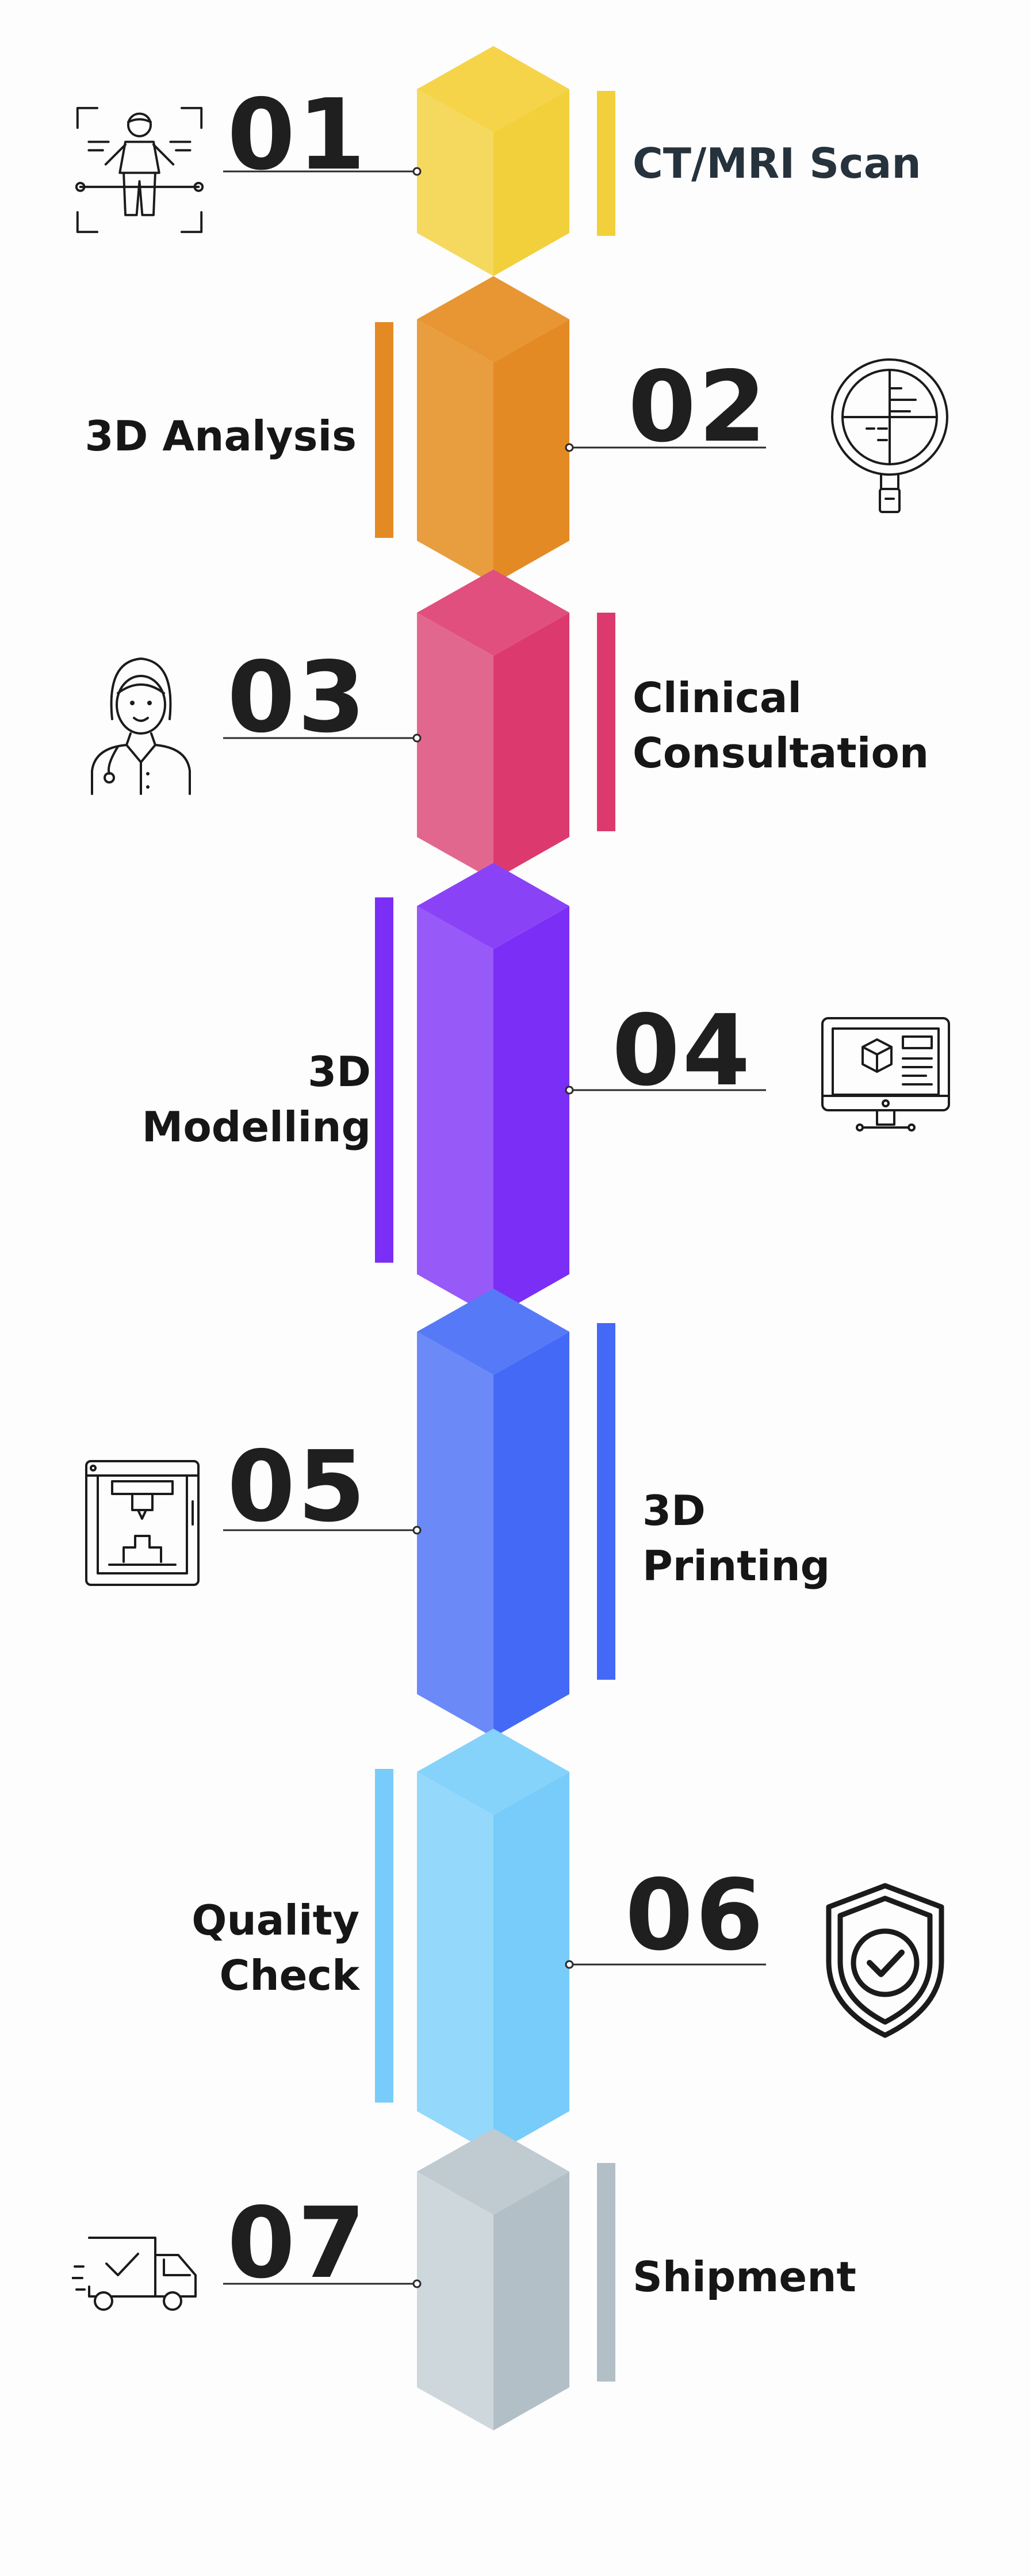 This screenshot has height=2576, width=1030. What do you see at coordinates (777, 163) in the screenshot?
I see `step-label-01: CT/MRI Scan` at bounding box center [777, 163].